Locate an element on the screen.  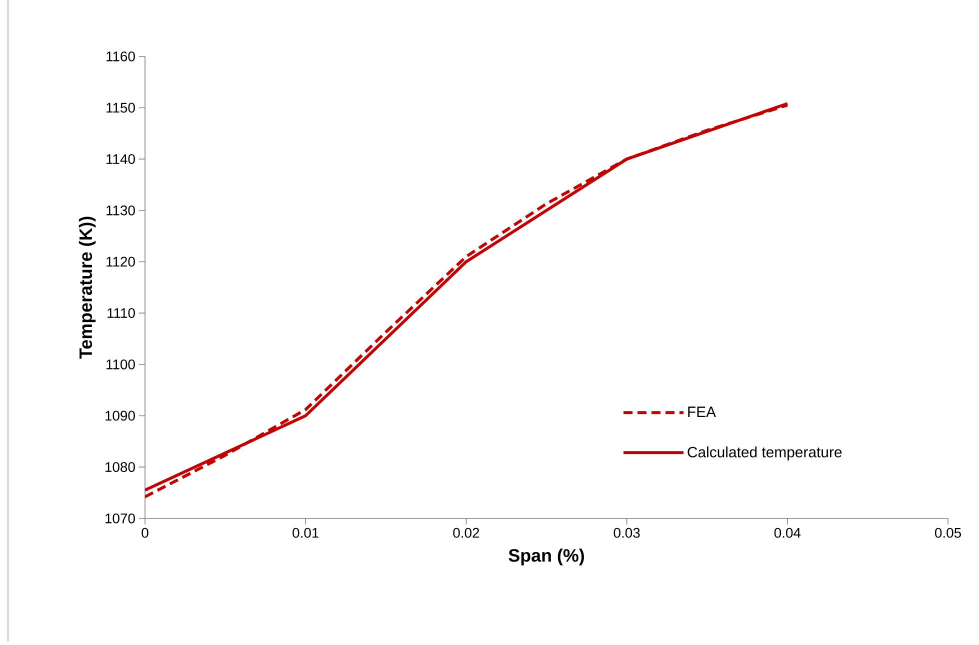
x-axis-title: Span (%) is located at coordinates (546, 557).